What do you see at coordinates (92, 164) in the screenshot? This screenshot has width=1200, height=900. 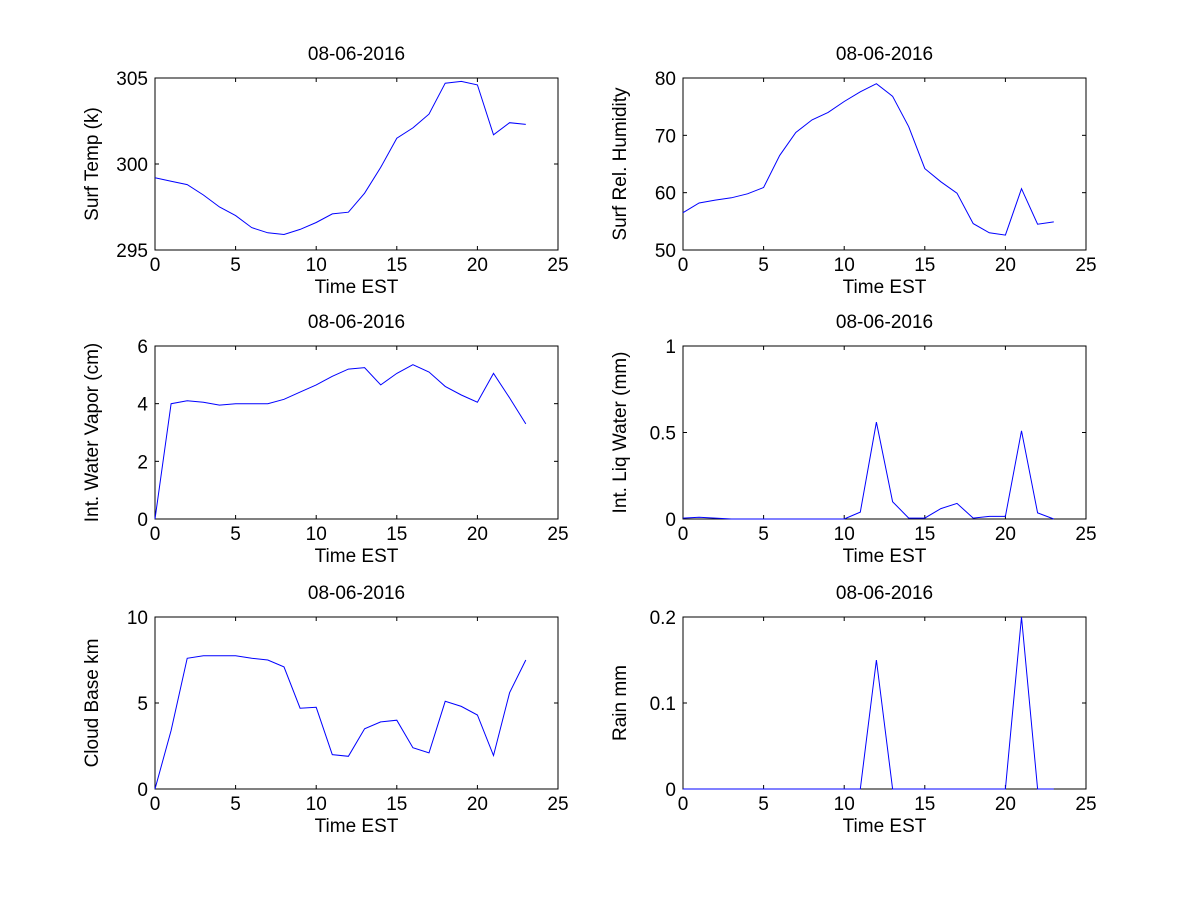 I see `y-axis-label: Surf Temp (k)` at bounding box center [92, 164].